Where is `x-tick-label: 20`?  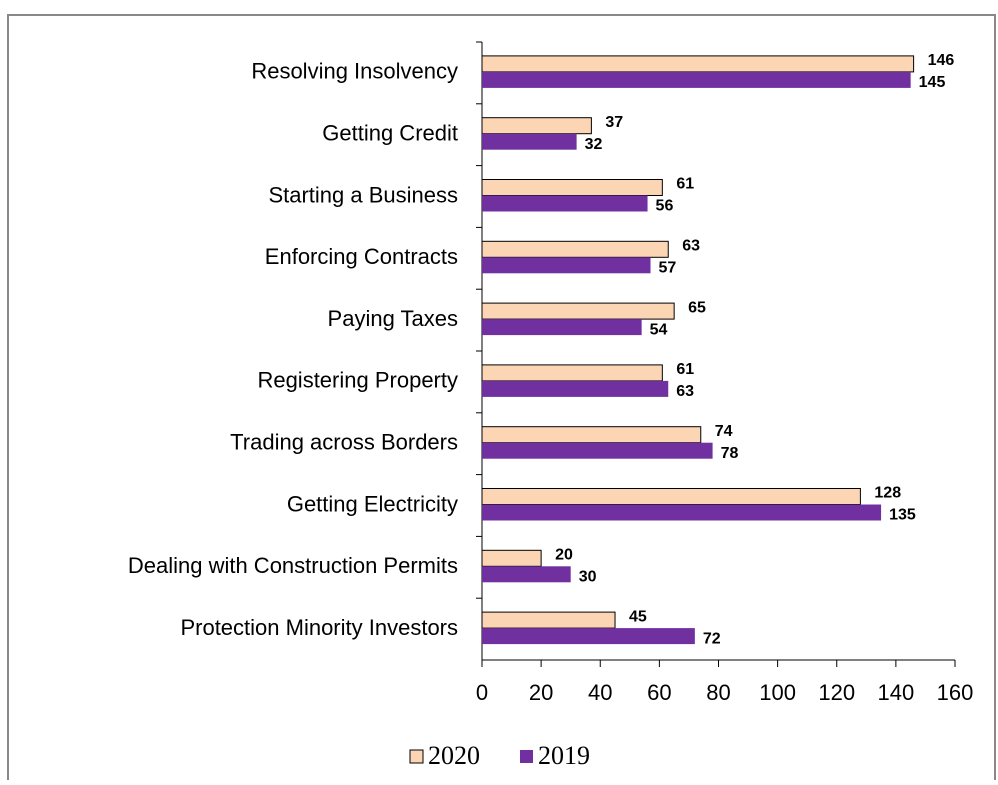
x-tick-label: 20 is located at coordinates (541, 692).